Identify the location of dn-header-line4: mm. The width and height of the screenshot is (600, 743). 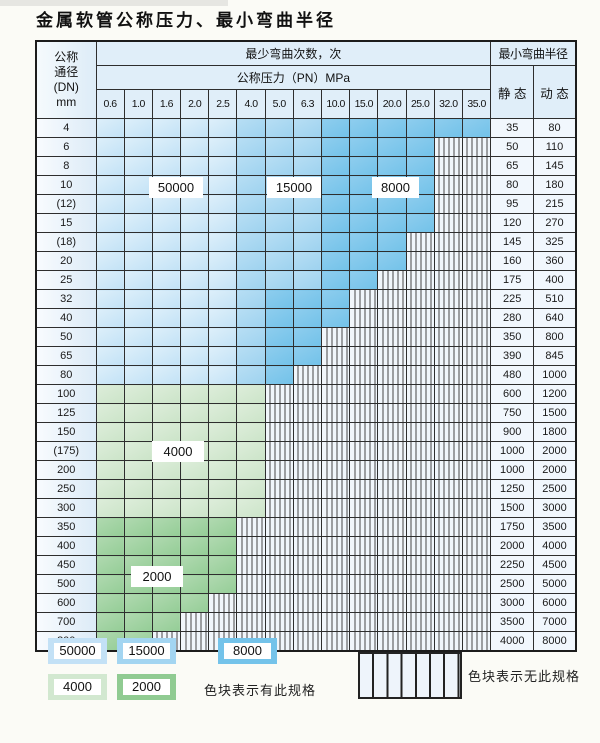
(66, 102).